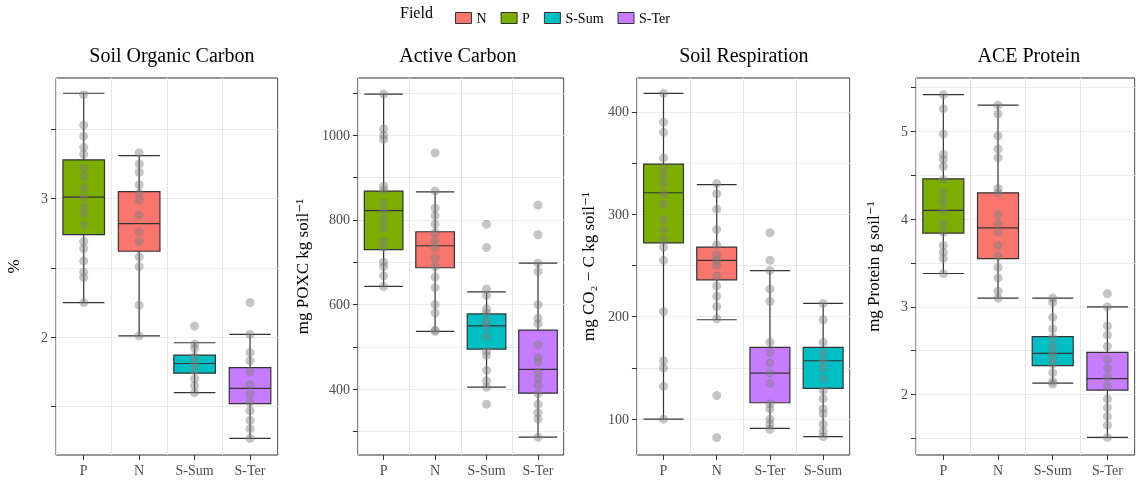  What do you see at coordinates (584, 18) in the screenshot?
I see `legend-label: S-Sum` at bounding box center [584, 18].